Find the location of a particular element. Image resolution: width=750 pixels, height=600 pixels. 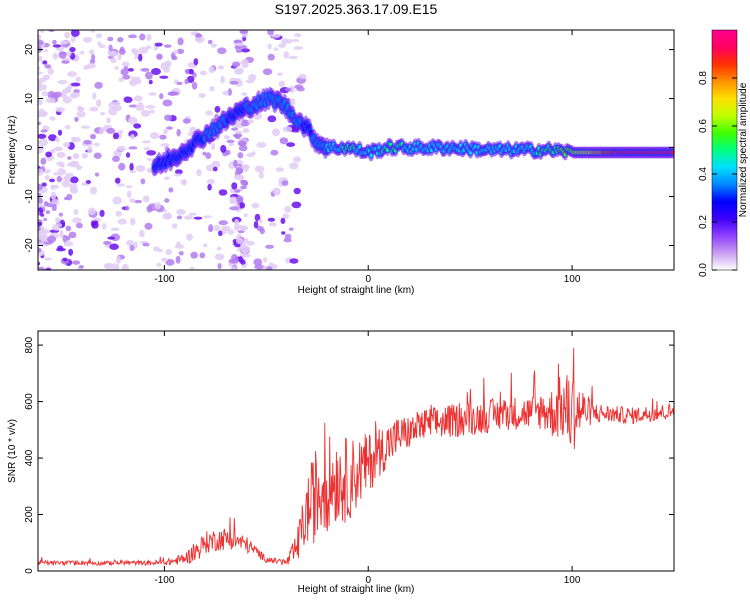

colorbar-tick-label: 0.8 is located at coordinates (703, 78).